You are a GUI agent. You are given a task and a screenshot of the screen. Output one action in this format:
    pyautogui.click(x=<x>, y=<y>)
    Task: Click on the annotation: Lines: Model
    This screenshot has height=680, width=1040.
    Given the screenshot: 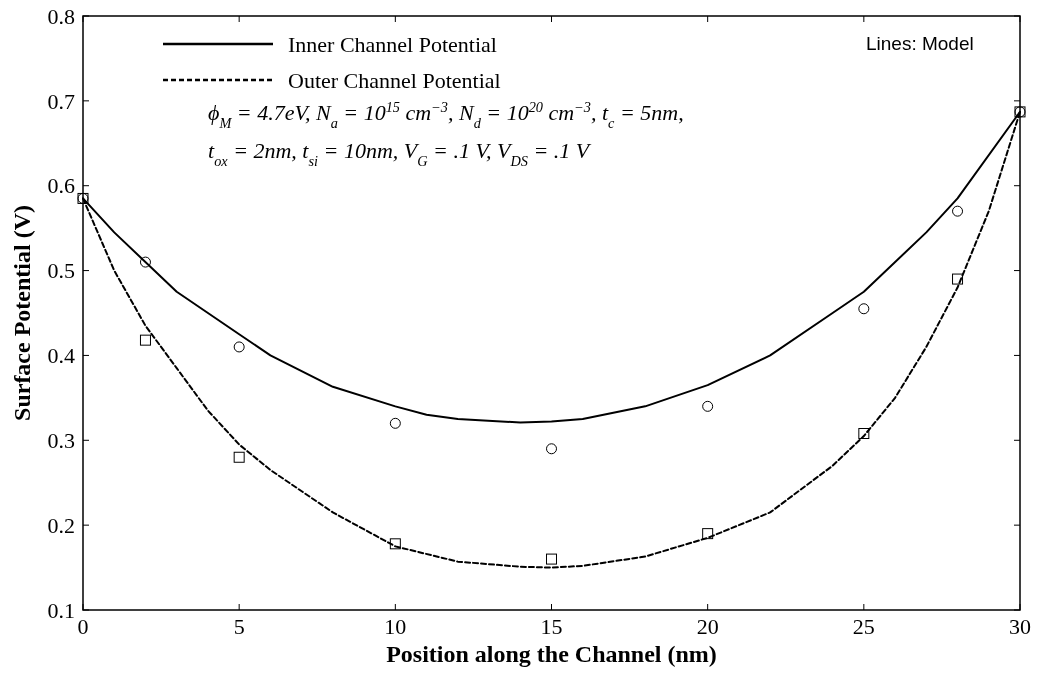 What is the action you would take?
    pyautogui.click(x=920, y=43)
    